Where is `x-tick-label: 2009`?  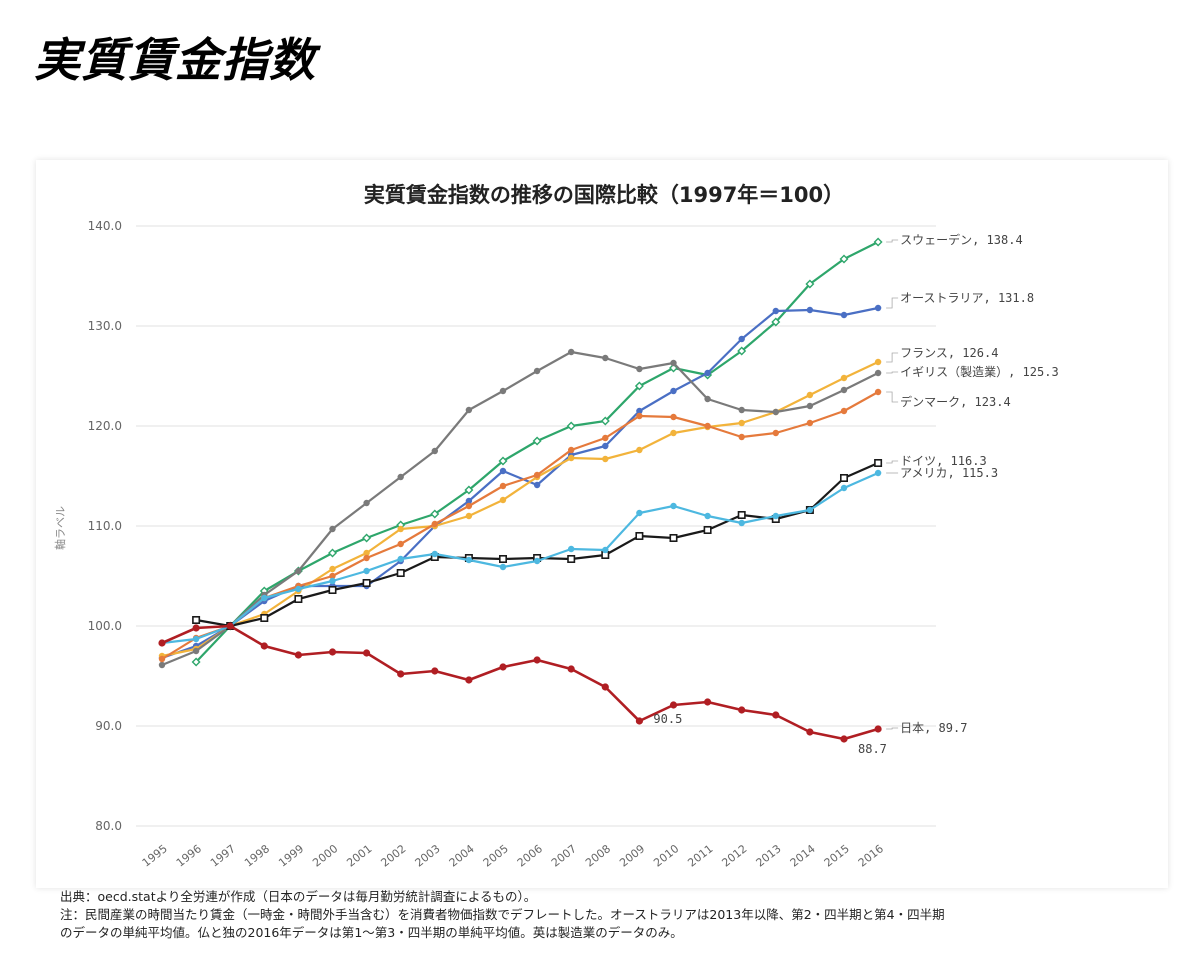 x-tick-label: 2009 is located at coordinates (632, 855).